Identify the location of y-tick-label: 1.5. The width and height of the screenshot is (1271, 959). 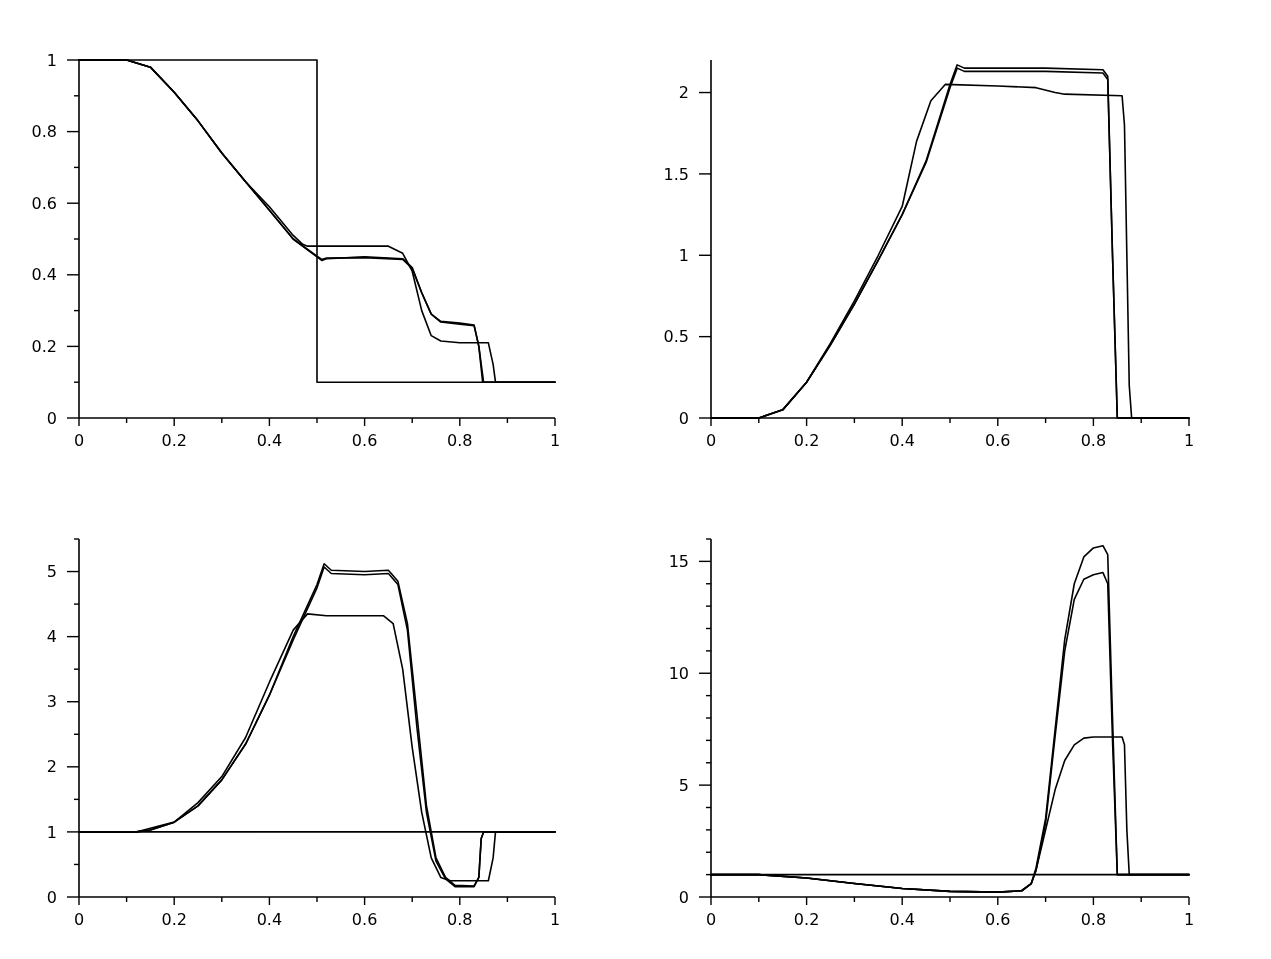
(676, 174).